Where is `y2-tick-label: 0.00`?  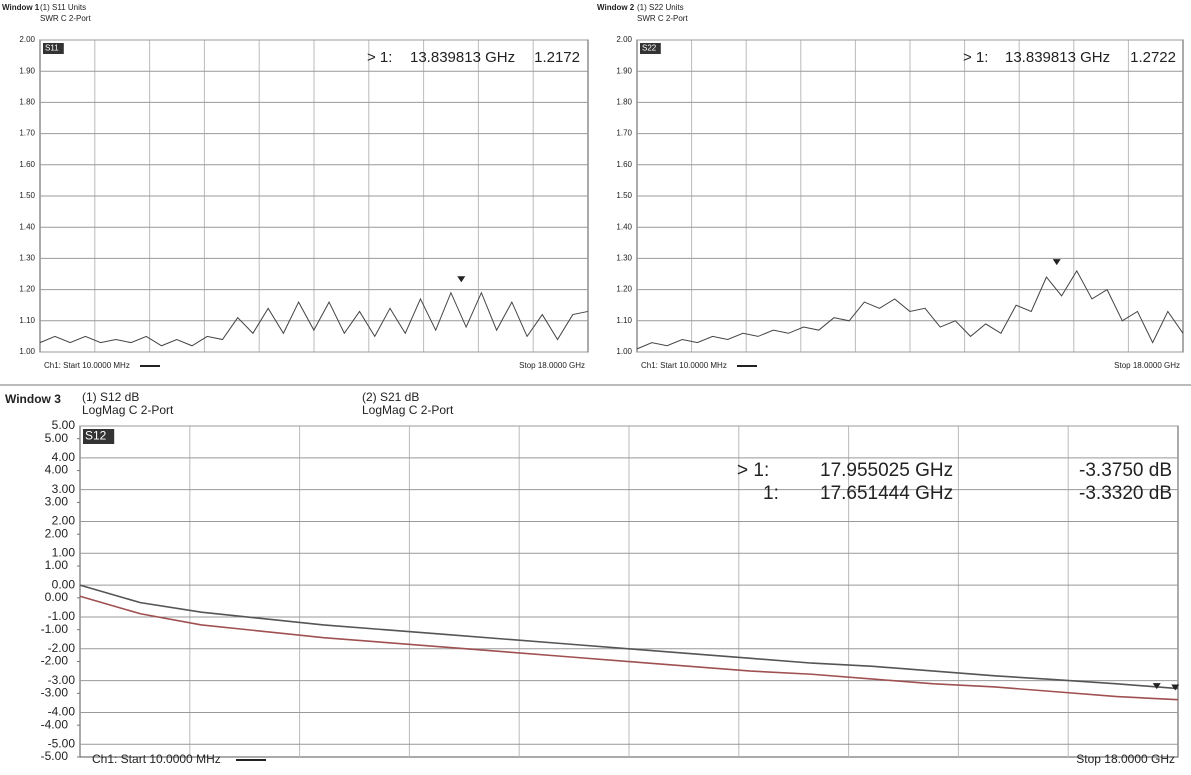
y2-tick-label: 0.00 is located at coordinates (57, 597).